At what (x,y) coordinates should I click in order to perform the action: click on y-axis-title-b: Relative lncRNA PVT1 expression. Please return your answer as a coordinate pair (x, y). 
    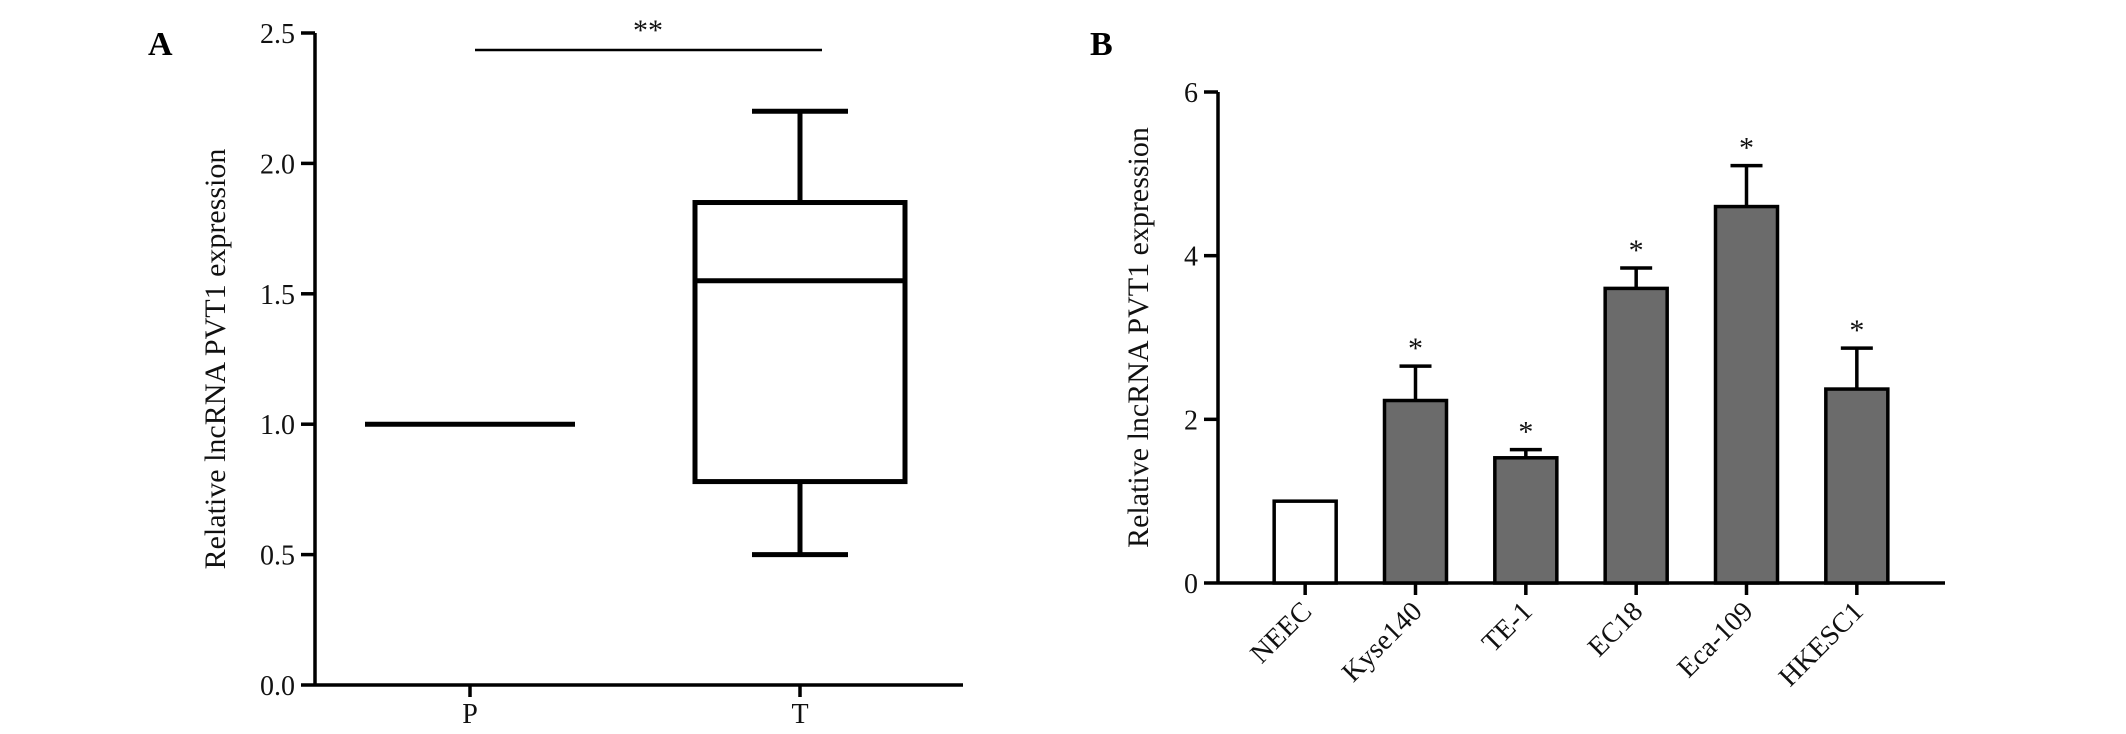
    Looking at the image, I should click on (1138, 337).